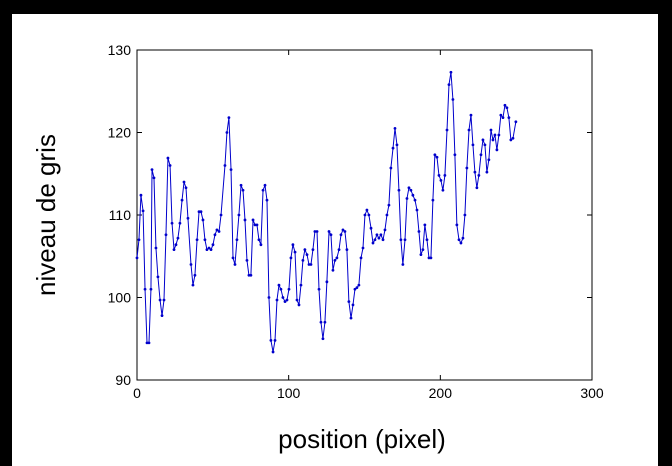 The image size is (672, 466). I want to click on x-tick-label: 200, so click(441, 393).